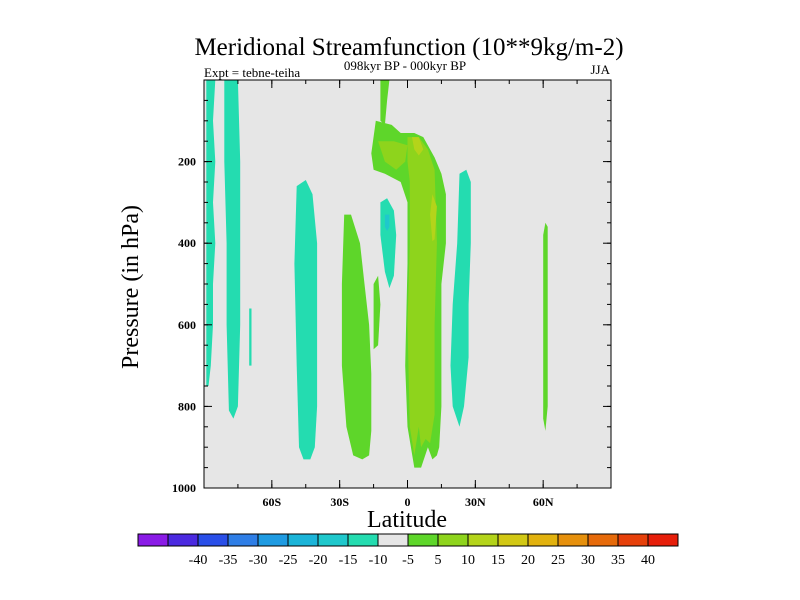  I want to click on y-tick-label: 200, so click(187, 162).